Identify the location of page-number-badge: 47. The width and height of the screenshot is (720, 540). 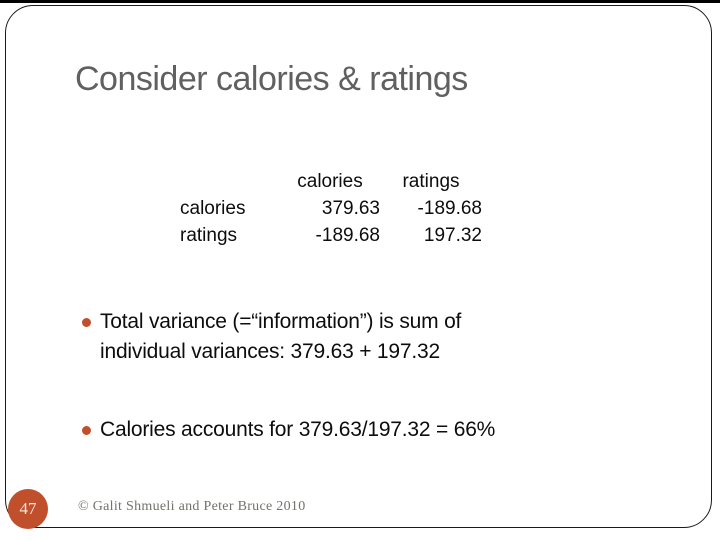
(28, 509).